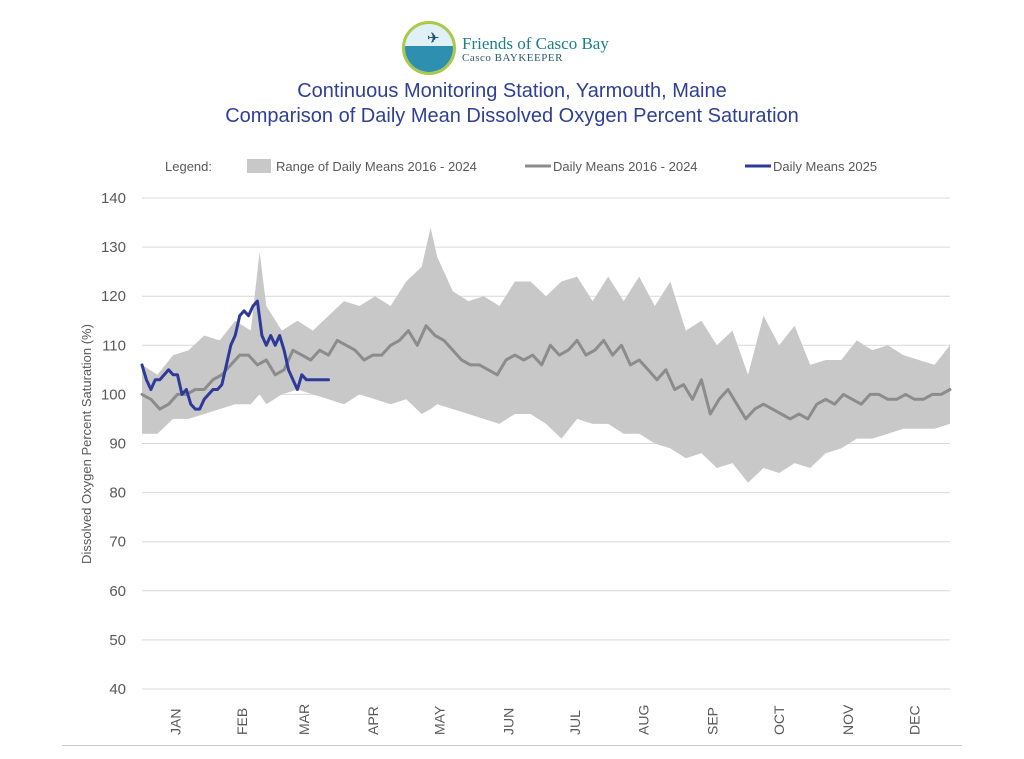 The width and height of the screenshot is (1024, 759). I want to click on y-tick-label-140: 140, so click(113, 198).